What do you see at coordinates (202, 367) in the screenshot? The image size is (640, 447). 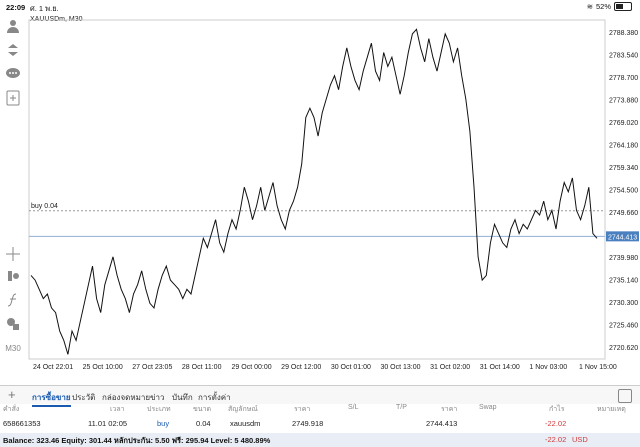 I see `time-tick: 28 Oct 11:00` at bounding box center [202, 367].